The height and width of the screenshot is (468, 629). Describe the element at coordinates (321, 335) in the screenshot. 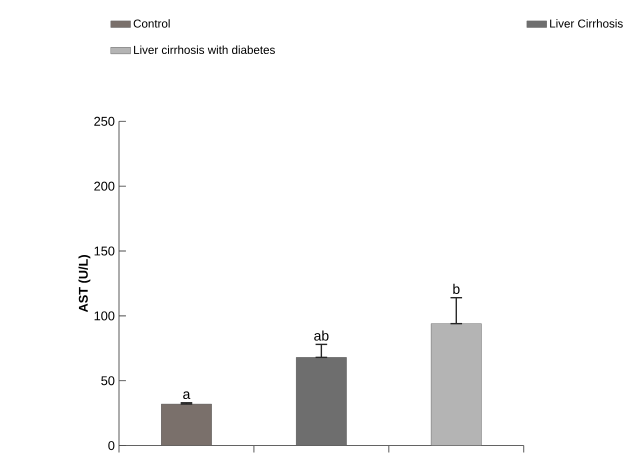

I see `annotation: ab` at that location.